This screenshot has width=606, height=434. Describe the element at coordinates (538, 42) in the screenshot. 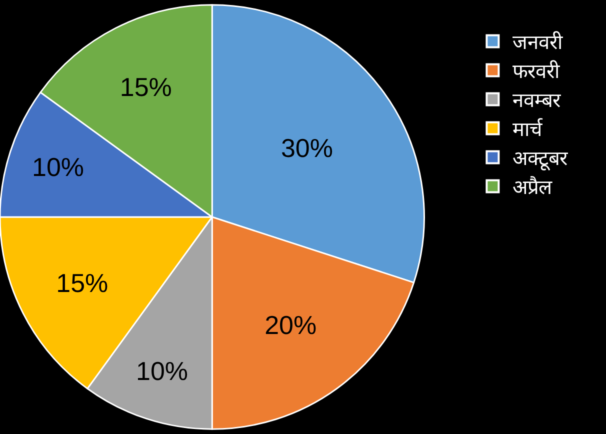

I see `legend-label: जनवरी` at that location.